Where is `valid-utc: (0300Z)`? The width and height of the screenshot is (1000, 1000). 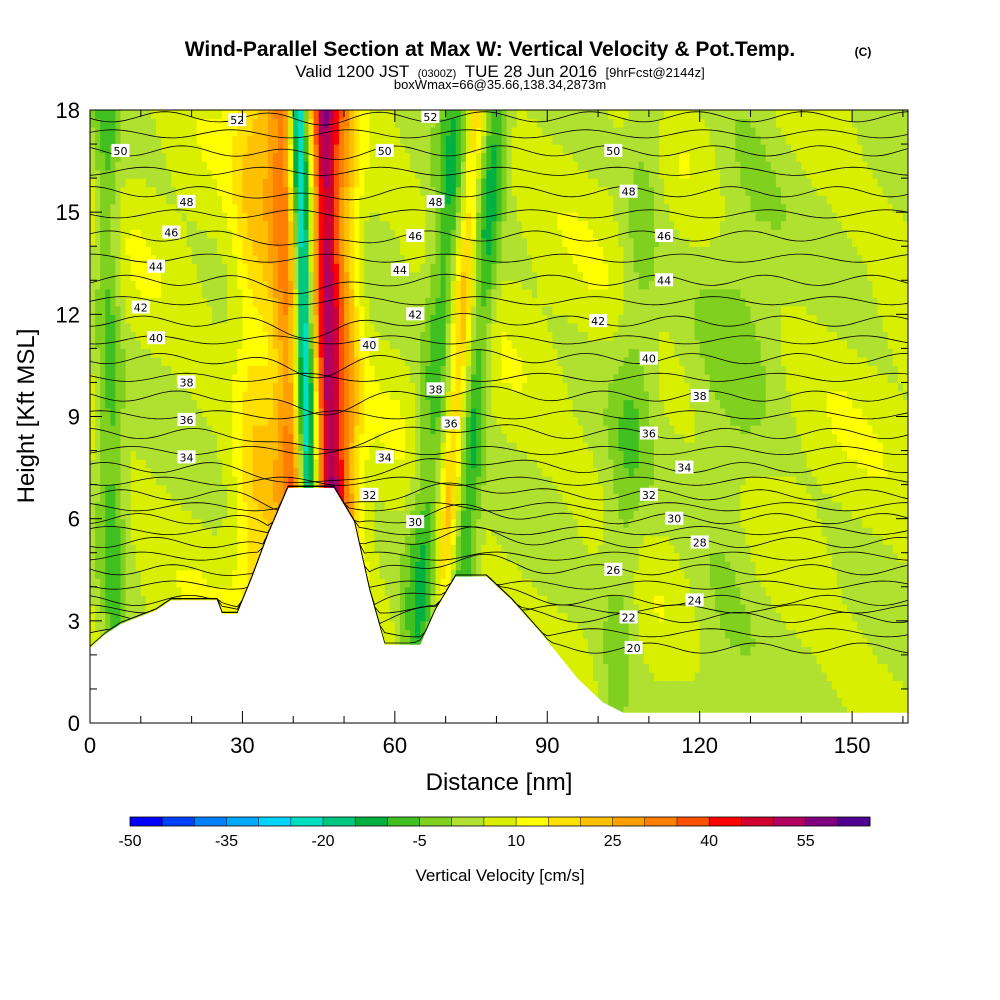 valid-utc: (0300Z) is located at coordinates (437, 74).